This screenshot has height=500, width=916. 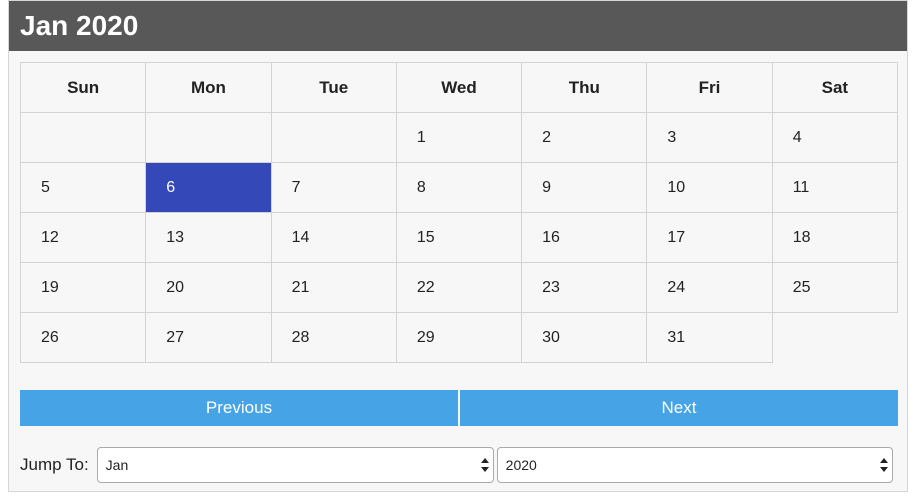 What do you see at coordinates (709, 137) in the screenshot?
I see `day-cell: 3` at bounding box center [709, 137].